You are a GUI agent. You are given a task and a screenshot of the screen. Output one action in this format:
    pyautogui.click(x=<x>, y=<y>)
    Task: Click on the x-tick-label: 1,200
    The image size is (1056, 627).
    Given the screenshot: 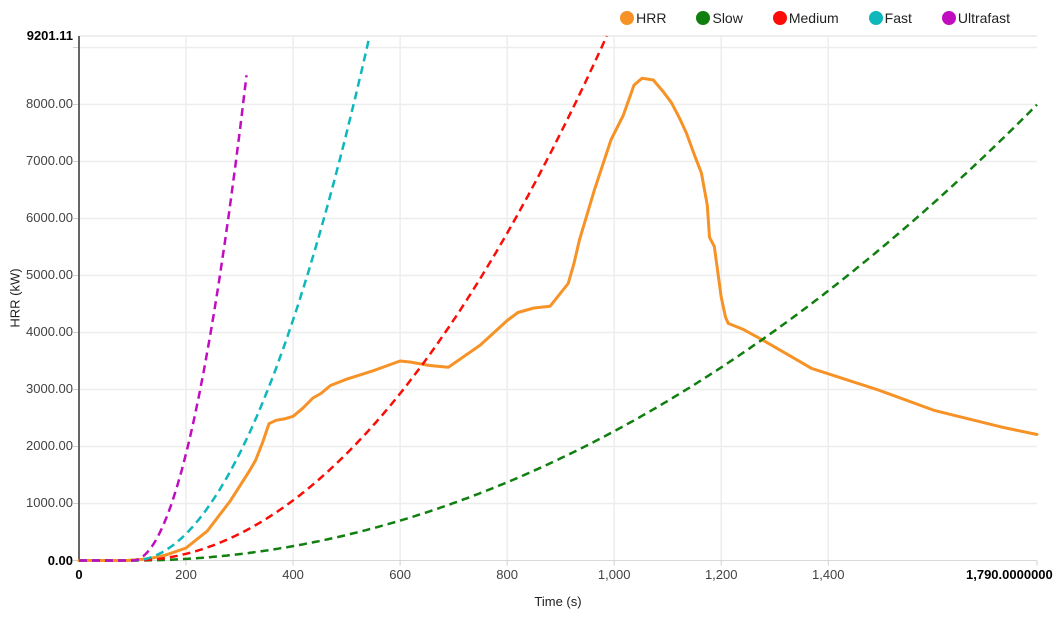 What is the action you would take?
    pyautogui.click(x=721, y=574)
    